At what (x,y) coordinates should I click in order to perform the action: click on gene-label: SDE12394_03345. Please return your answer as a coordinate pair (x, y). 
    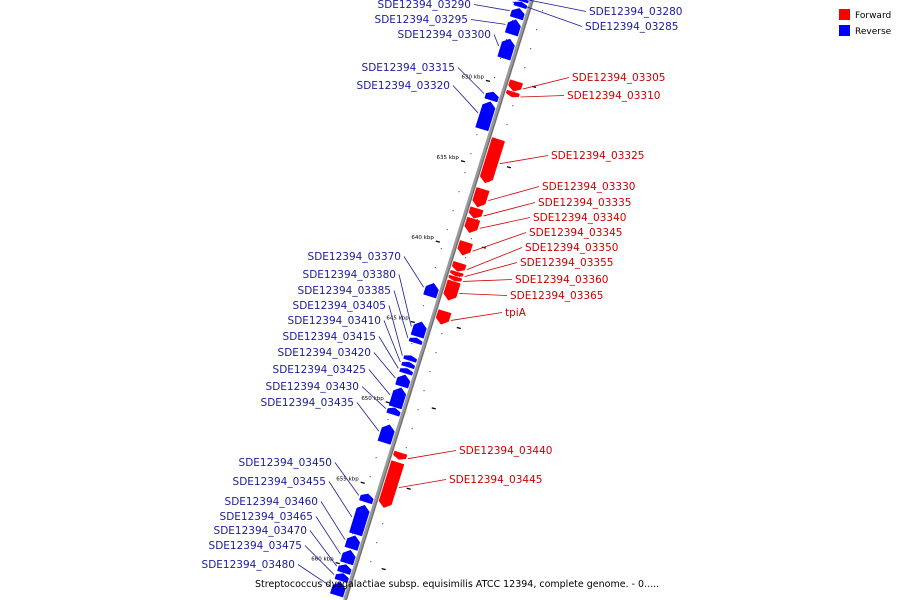
    Looking at the image, I should click on (575, 233).